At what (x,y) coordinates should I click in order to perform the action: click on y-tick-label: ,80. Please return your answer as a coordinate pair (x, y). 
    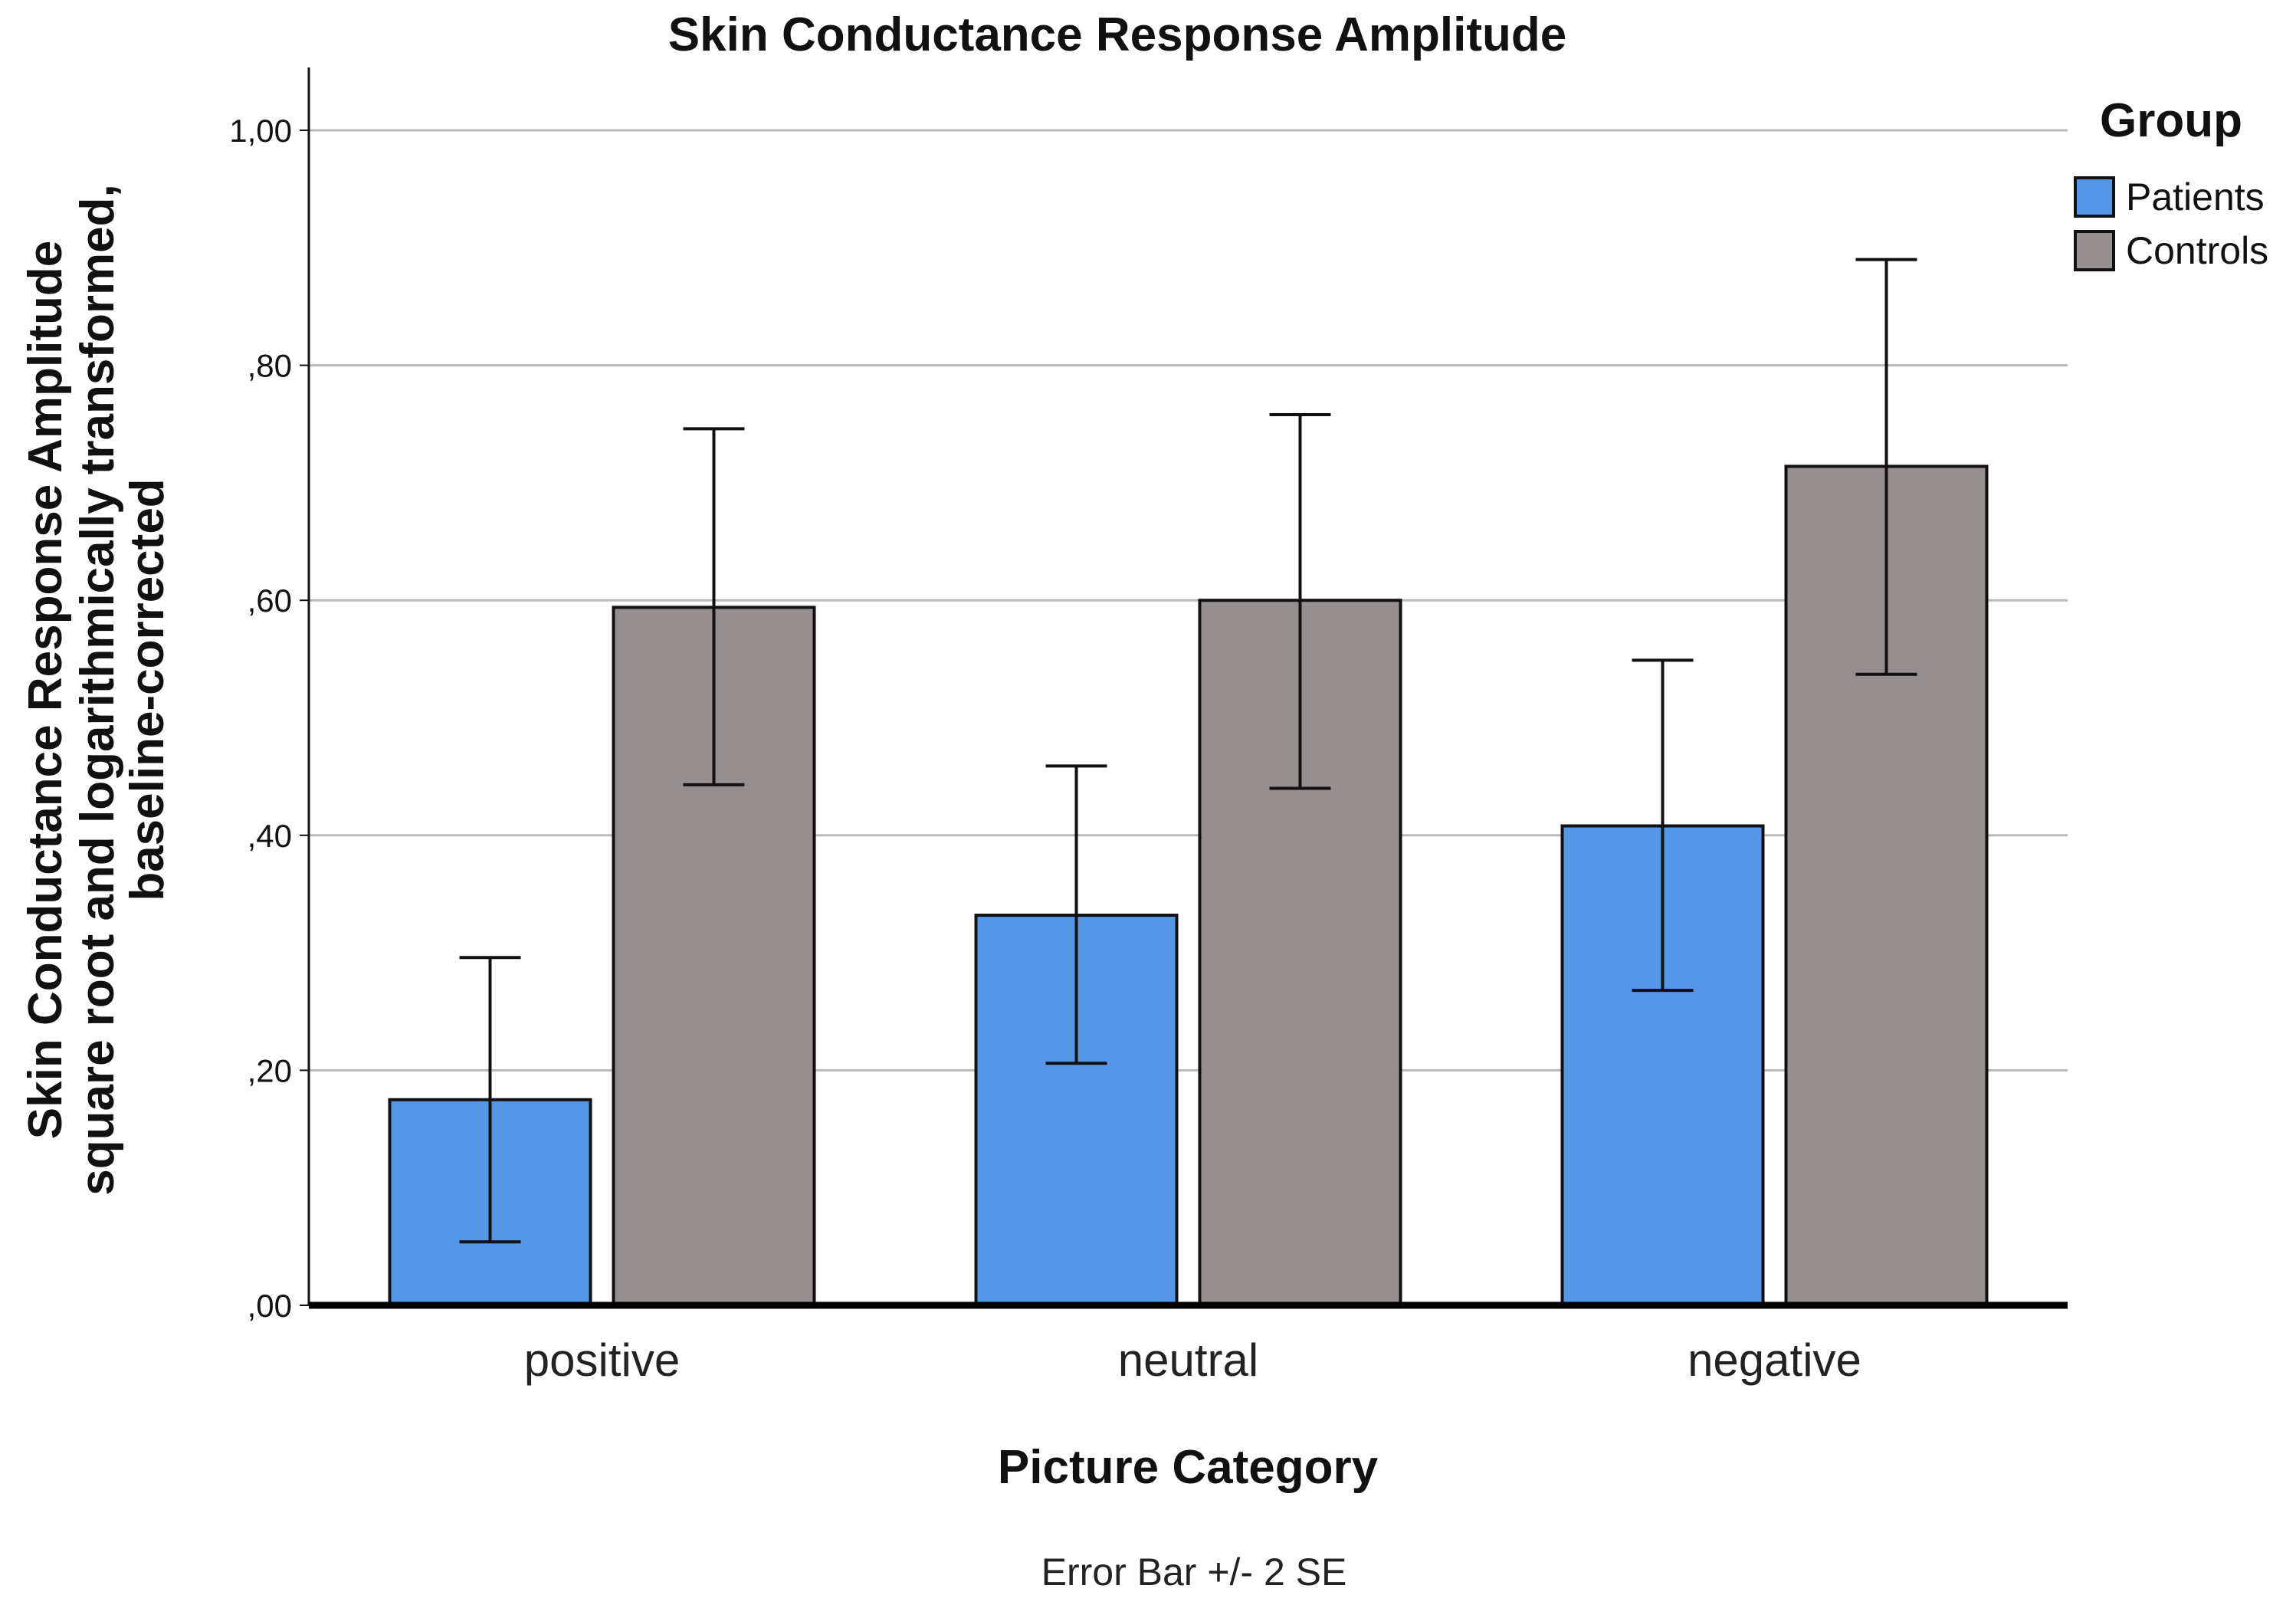
    Looking at the image, I should click on (270, 366).